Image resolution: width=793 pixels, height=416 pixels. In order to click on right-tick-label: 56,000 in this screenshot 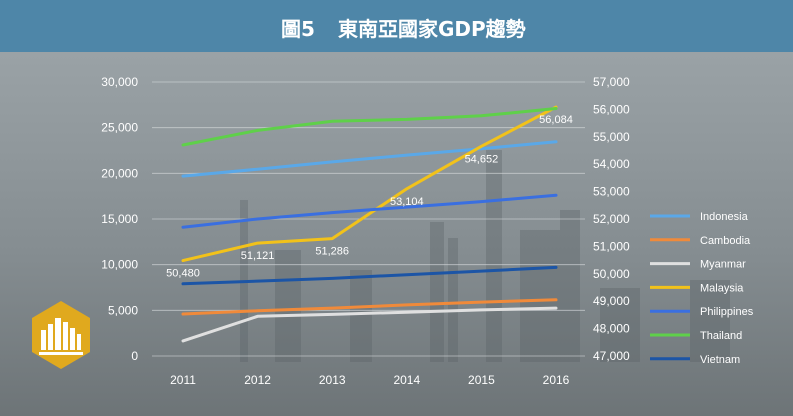, I will do `click(611, 109)`.